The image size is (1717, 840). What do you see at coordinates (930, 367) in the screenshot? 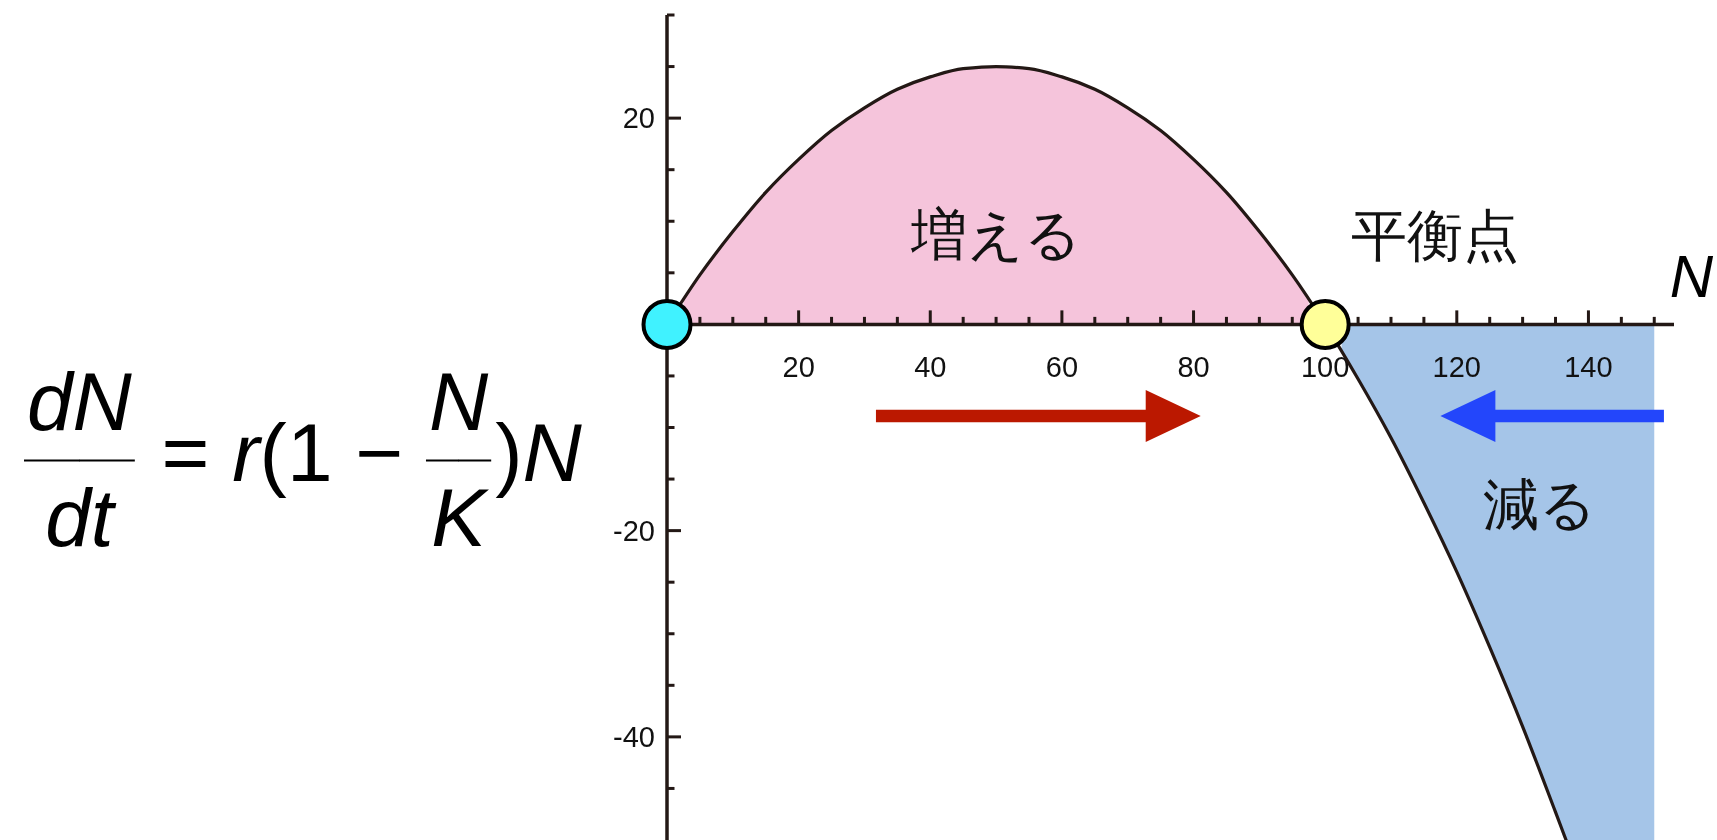
I see `x-tick-label: 40` at bounding box center [930, 367].